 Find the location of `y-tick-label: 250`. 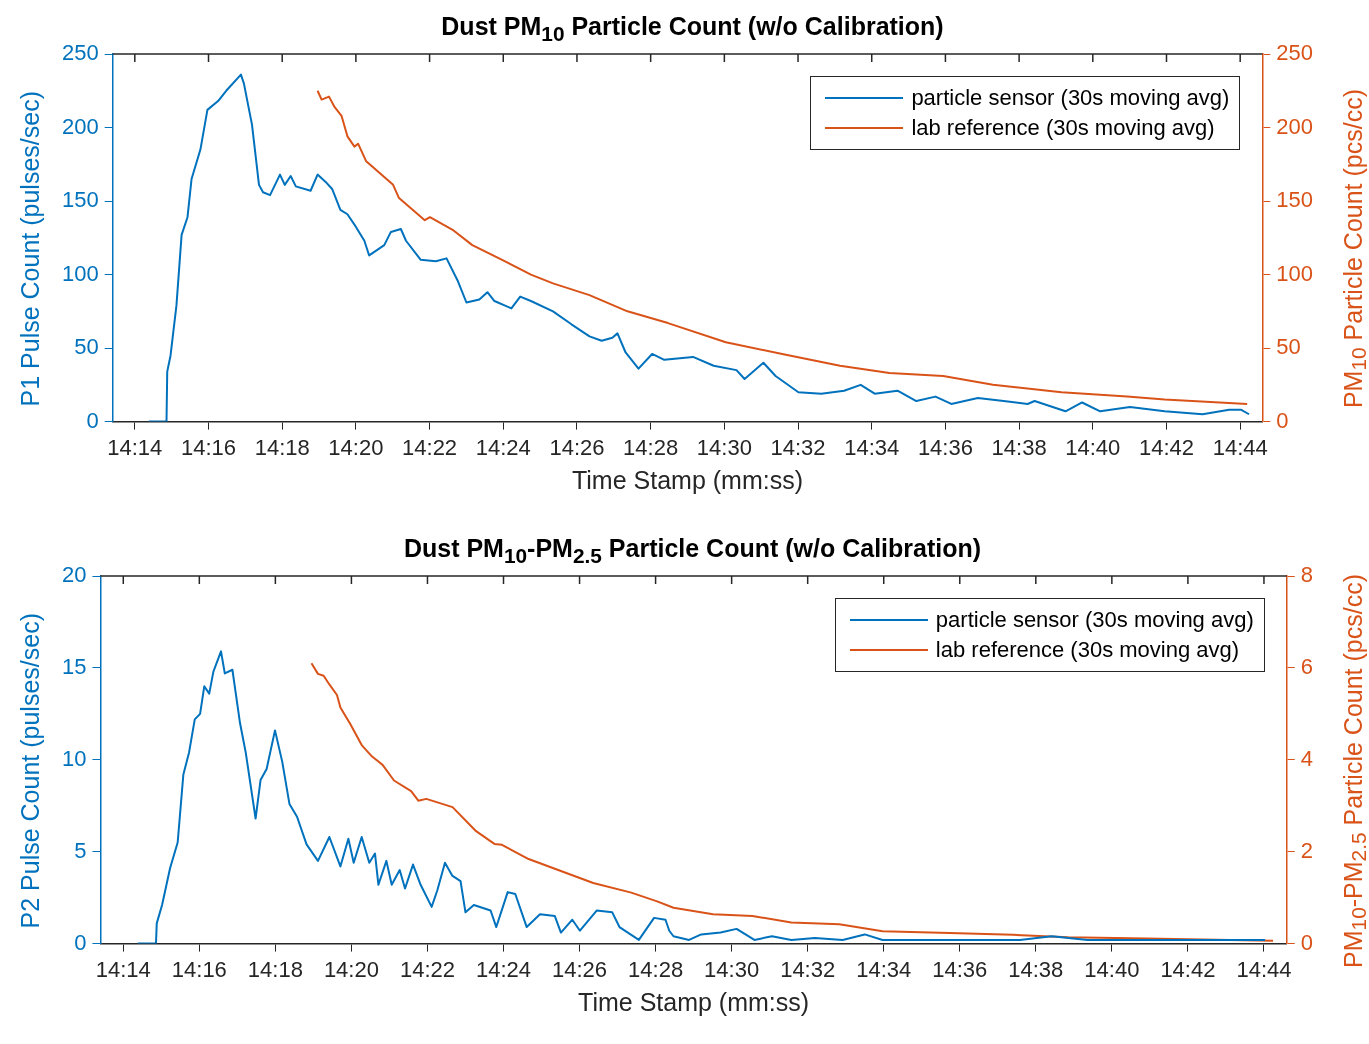

y-tick-label: 250 is located at coordinates (80, 53).